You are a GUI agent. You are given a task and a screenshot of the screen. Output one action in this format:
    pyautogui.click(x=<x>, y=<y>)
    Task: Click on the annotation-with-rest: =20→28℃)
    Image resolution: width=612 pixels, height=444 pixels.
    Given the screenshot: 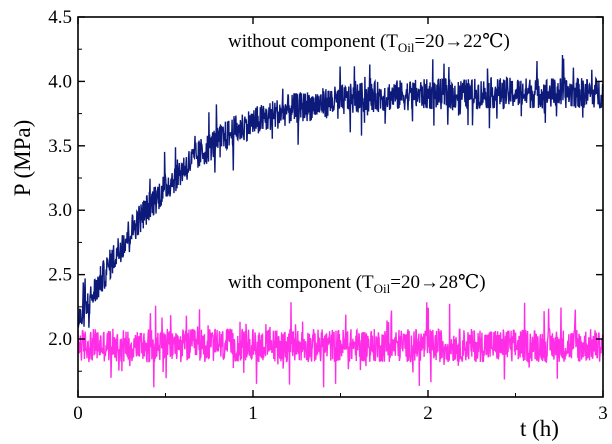 What is the action you would take?
    pyautogui.click(x=437, y=282)
    